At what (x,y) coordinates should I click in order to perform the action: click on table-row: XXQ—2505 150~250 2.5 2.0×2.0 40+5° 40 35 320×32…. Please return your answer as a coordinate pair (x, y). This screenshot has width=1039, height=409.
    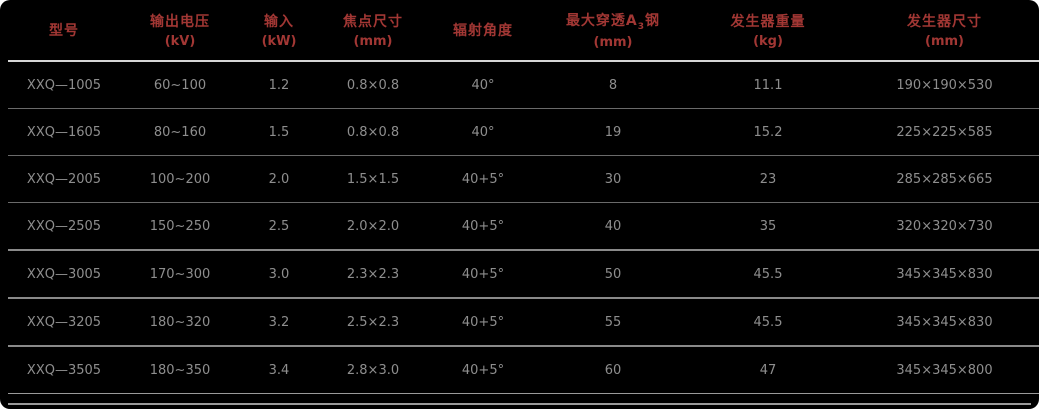
    Looking at the image, I should click on (523, 226).